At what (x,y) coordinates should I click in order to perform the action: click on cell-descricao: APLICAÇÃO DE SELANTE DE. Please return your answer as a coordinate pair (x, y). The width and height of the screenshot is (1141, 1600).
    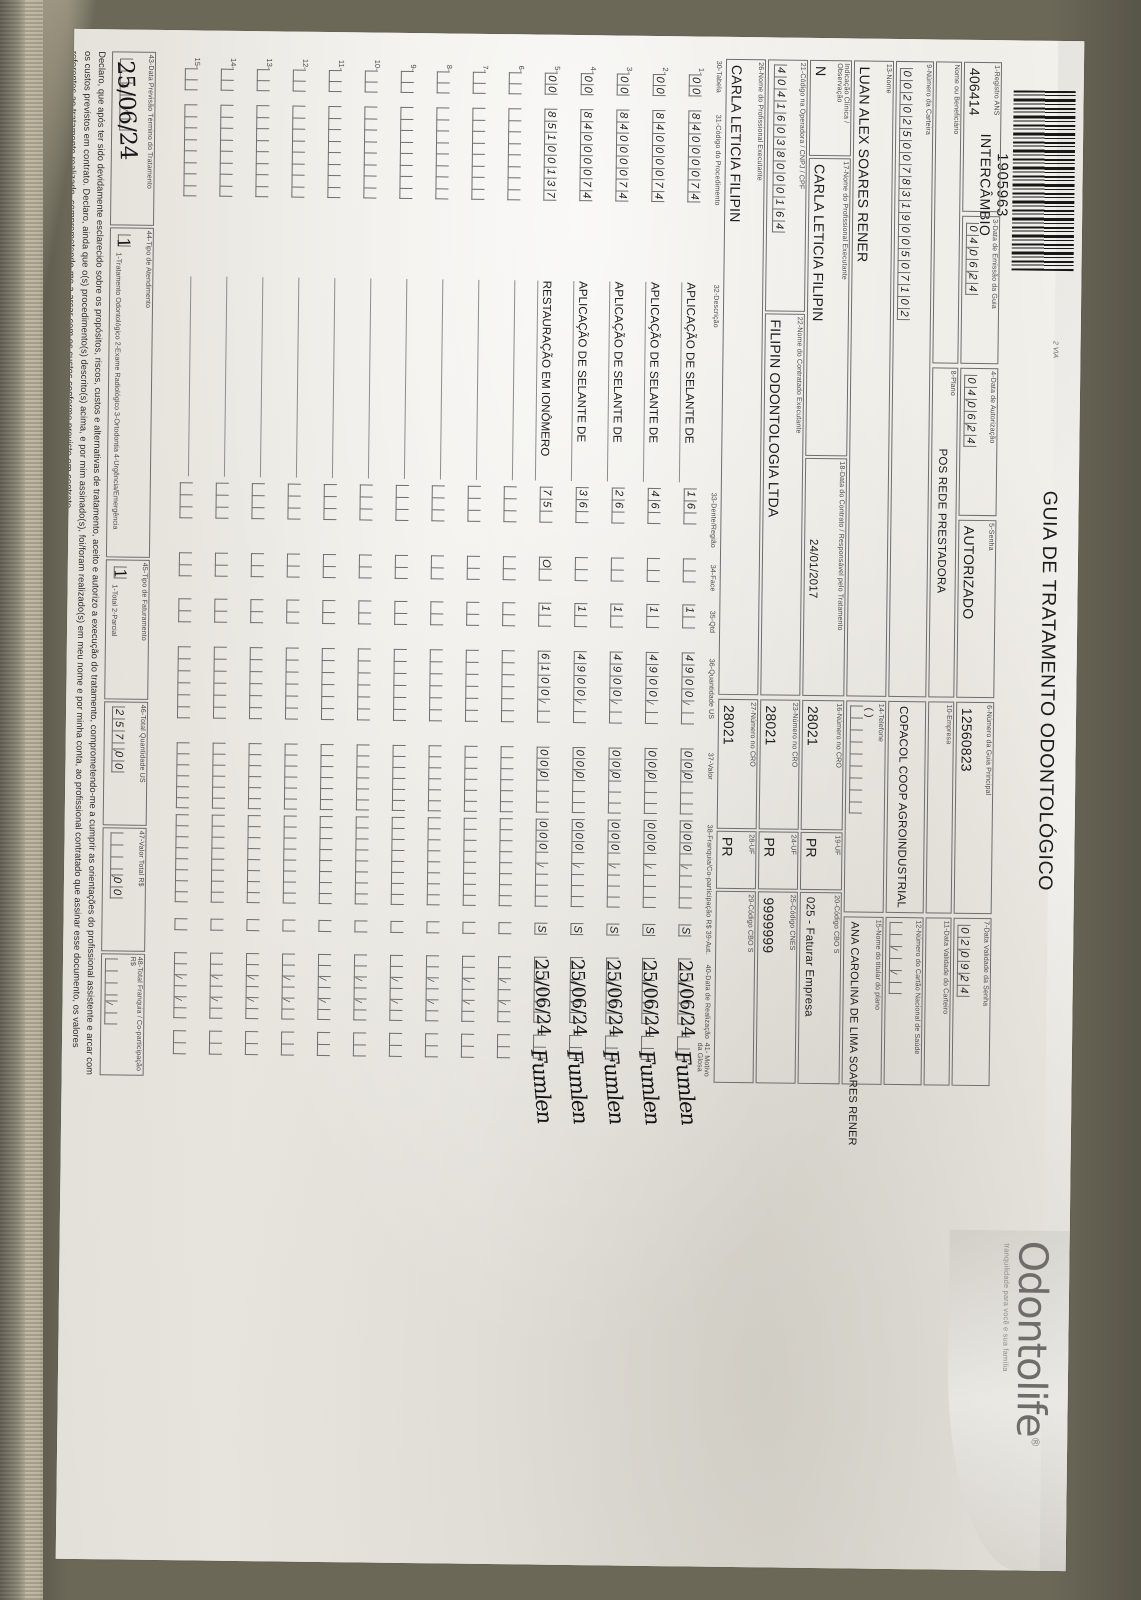
    Looking at the image, I should click on (616, 381).